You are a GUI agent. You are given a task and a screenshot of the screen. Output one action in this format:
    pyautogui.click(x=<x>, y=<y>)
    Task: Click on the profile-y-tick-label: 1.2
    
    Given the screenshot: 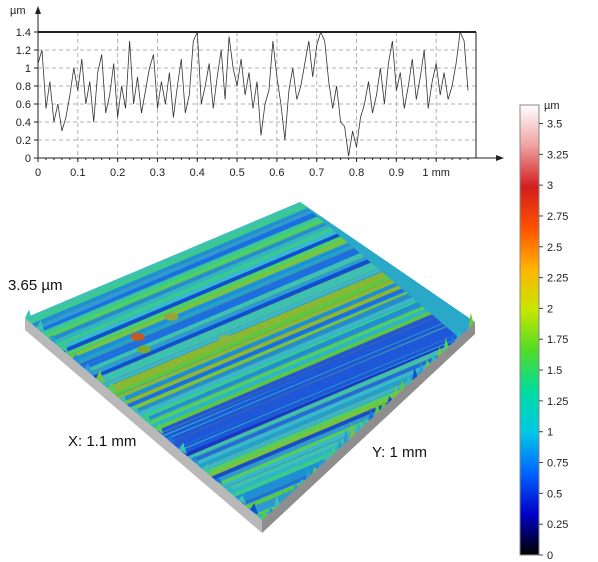 What is the action you would take?
    pyautogui.click(x=23, y=51)
    